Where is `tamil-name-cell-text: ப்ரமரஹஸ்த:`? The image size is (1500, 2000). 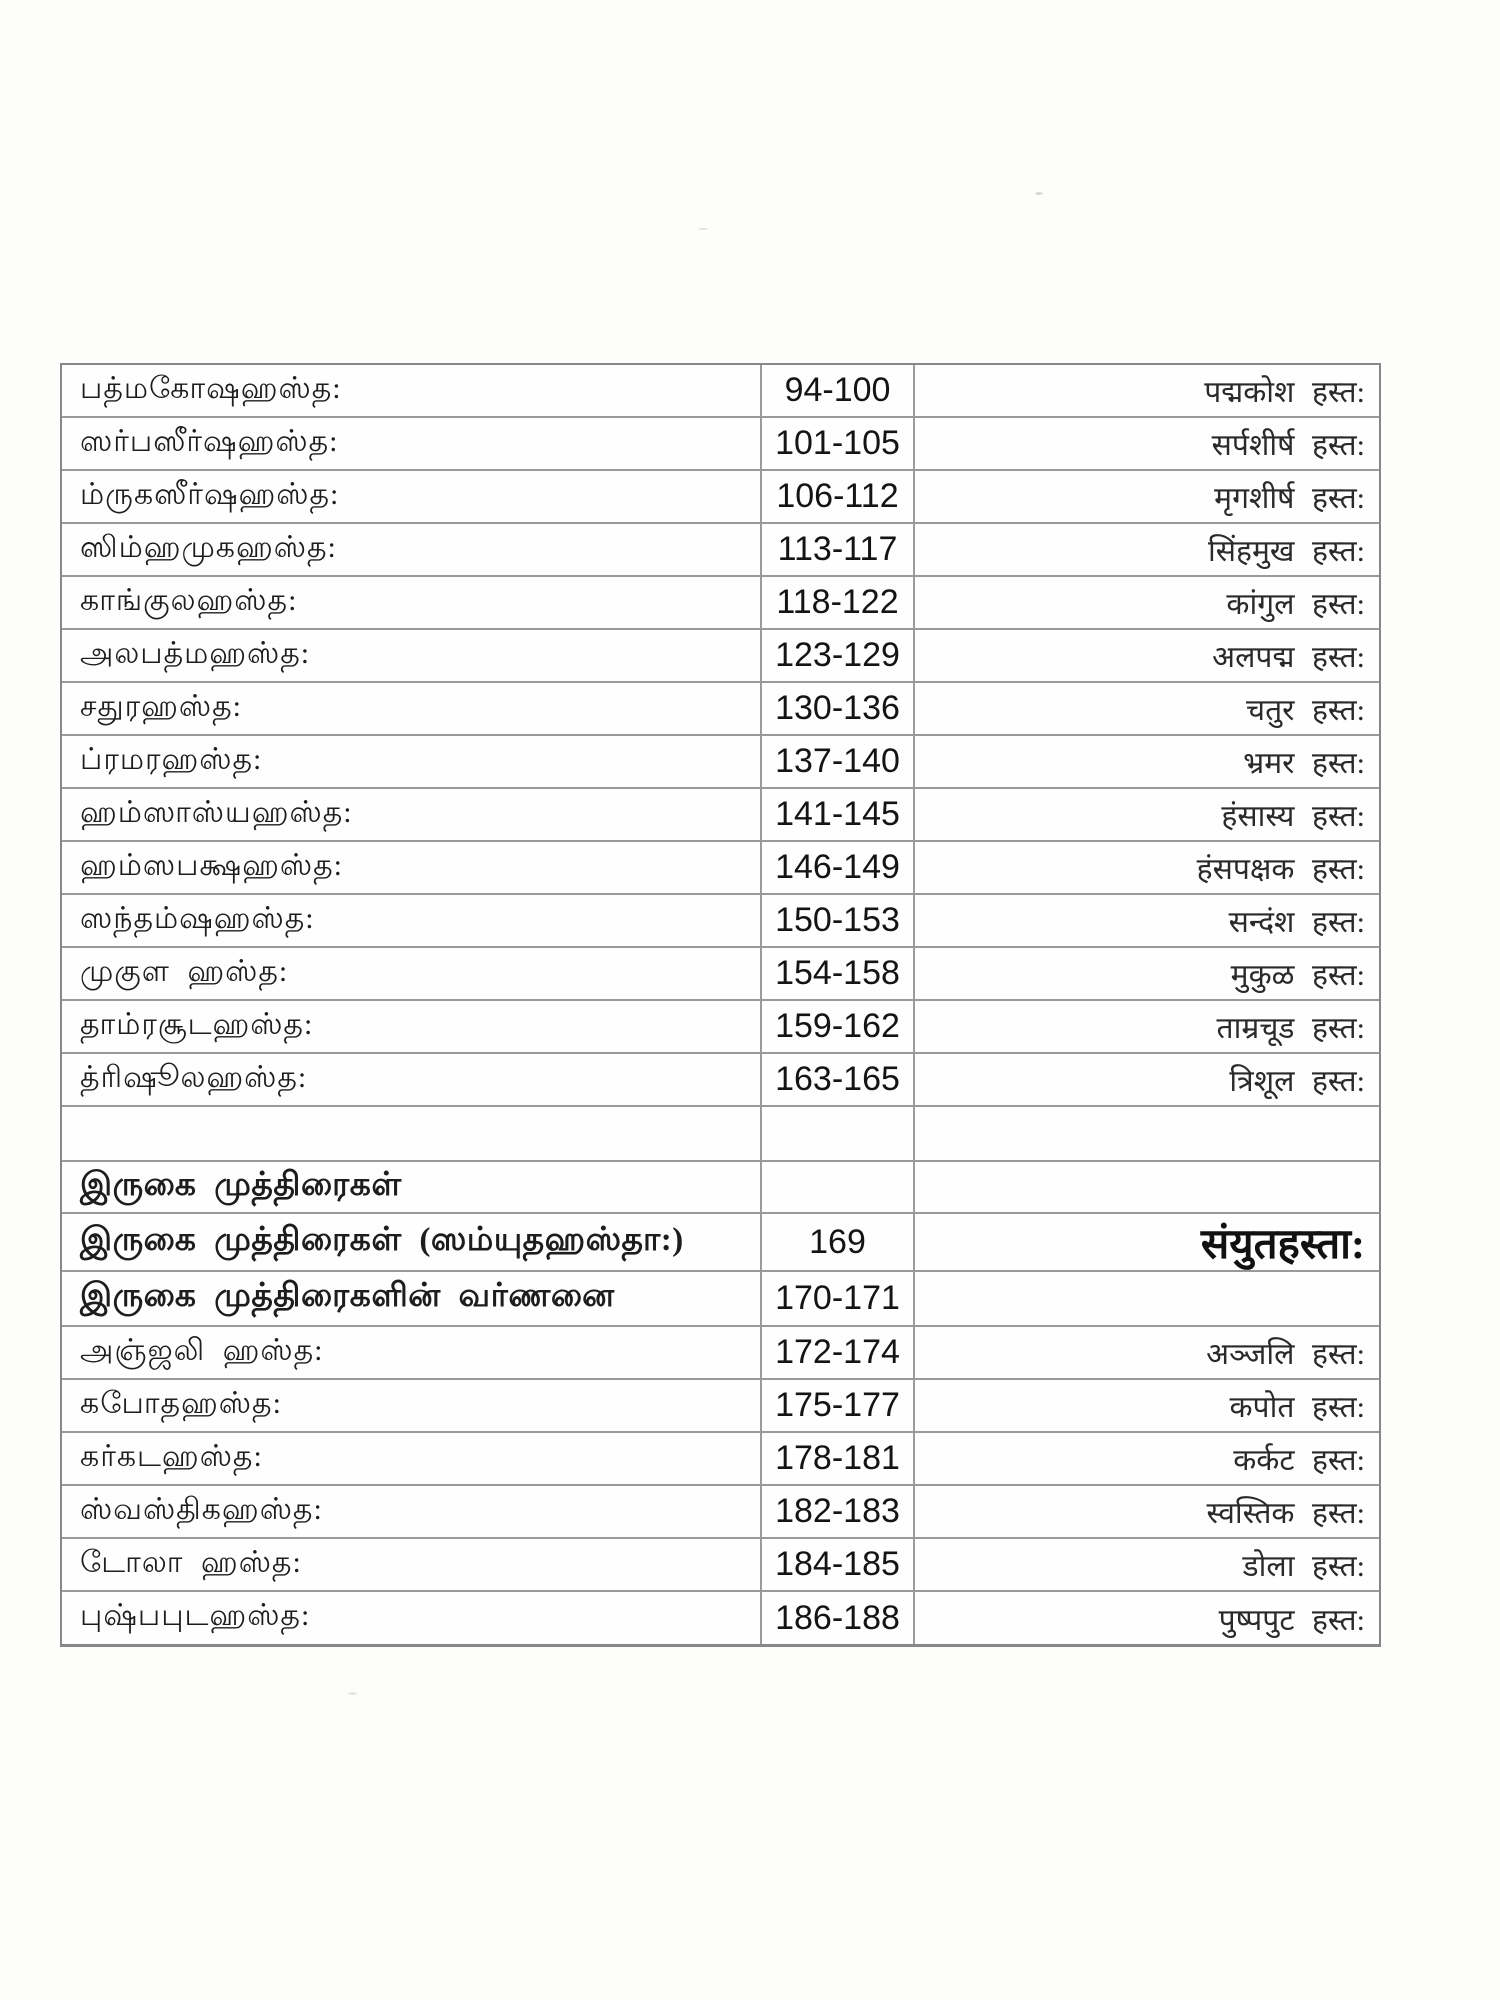
tamil-name-cell-text: ப்ரமரஹஸ்த: is located at coordinates (171, 759).